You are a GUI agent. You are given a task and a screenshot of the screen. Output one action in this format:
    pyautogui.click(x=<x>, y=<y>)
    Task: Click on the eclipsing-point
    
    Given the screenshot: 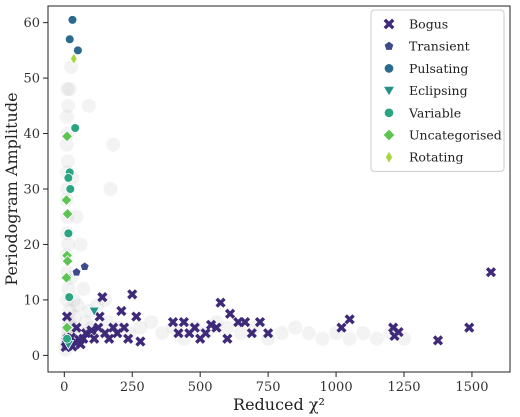 What is the action you would take?
    pyautogui.click(x=94, y=311)
    